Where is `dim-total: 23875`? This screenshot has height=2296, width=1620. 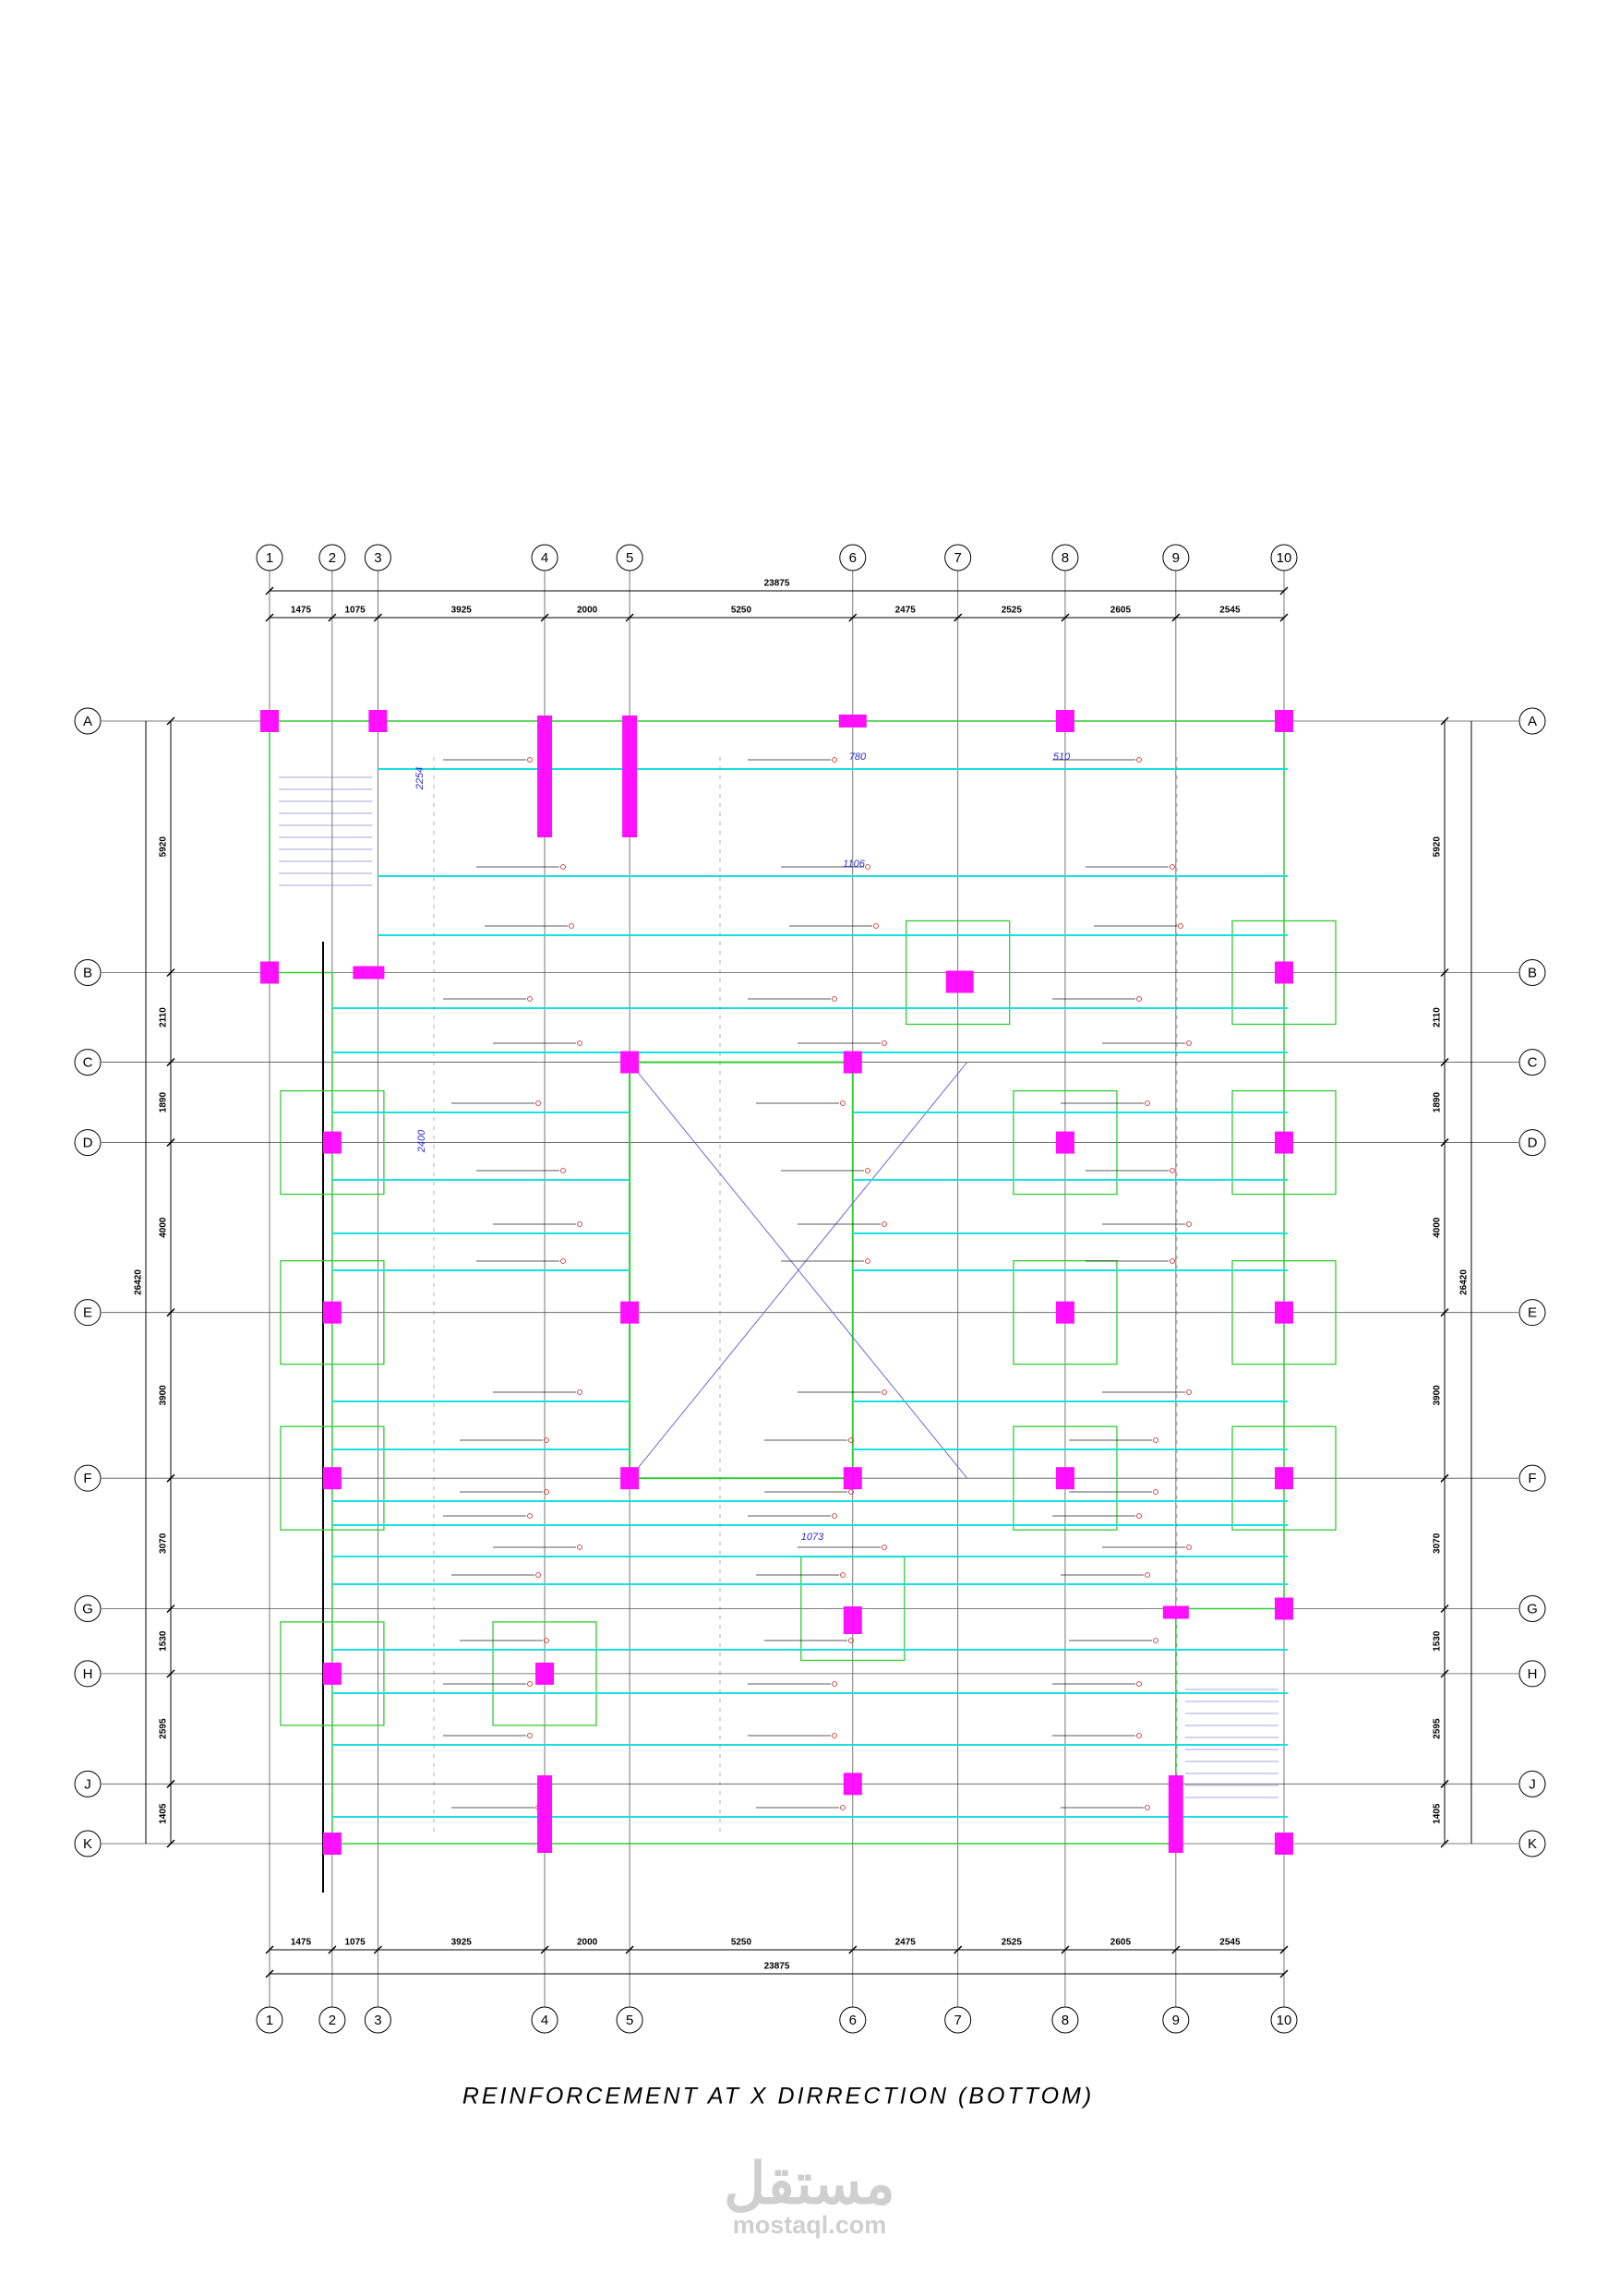 dim-total: 23875 is located at coordinates (777, 584).